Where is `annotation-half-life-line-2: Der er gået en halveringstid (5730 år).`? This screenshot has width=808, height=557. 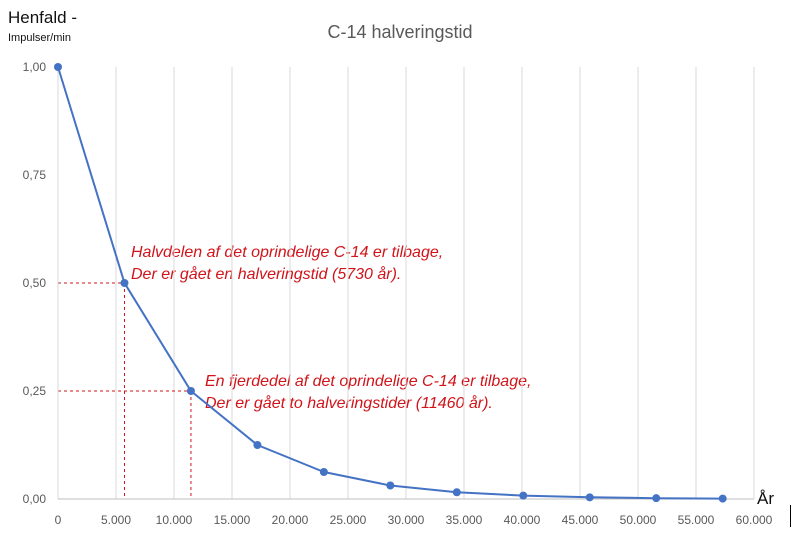 annotation-half-life-line-2: Der er gået en halveringstid (5730 år). is located at coordinates (266, 274).